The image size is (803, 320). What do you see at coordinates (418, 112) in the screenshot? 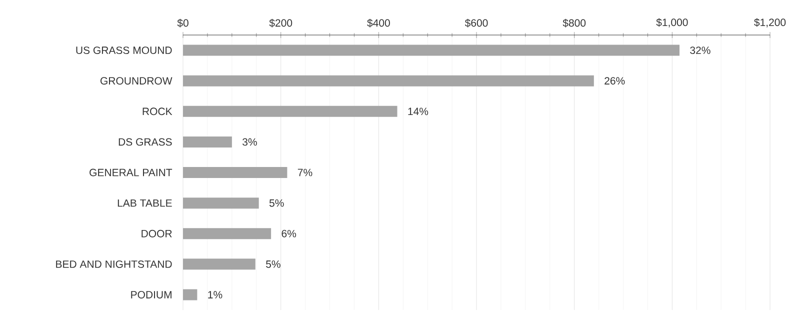
I see `annotation: 14%` at bounding box center [418, 112].